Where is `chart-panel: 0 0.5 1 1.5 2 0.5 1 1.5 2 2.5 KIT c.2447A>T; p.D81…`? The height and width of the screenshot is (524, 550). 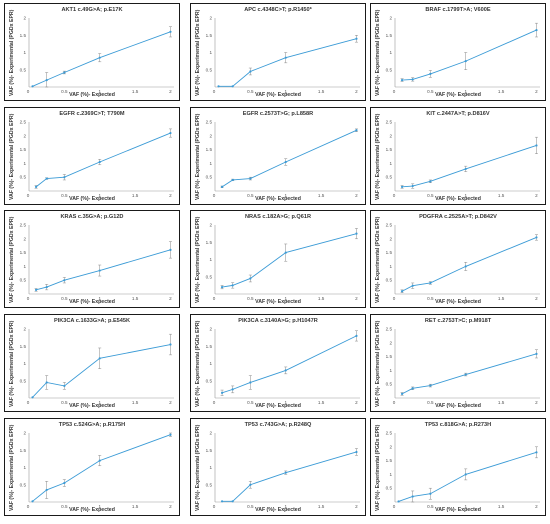 chart-panel: 0 0.5 1 1.5 2 0.5 1 1.5 2 2.5 KIT c.2447A>T; p.D81… is located at coordinates (458, 156).